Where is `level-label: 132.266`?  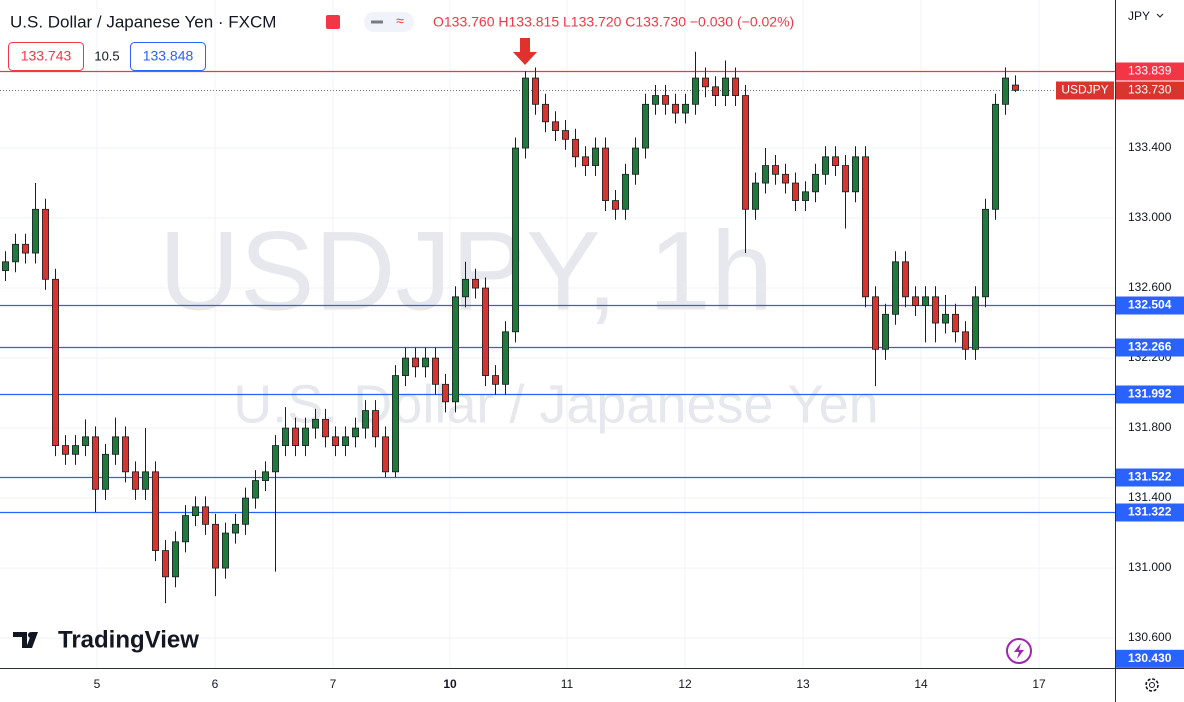 level-label: 132.266 is located at coordinates (1150, 347).